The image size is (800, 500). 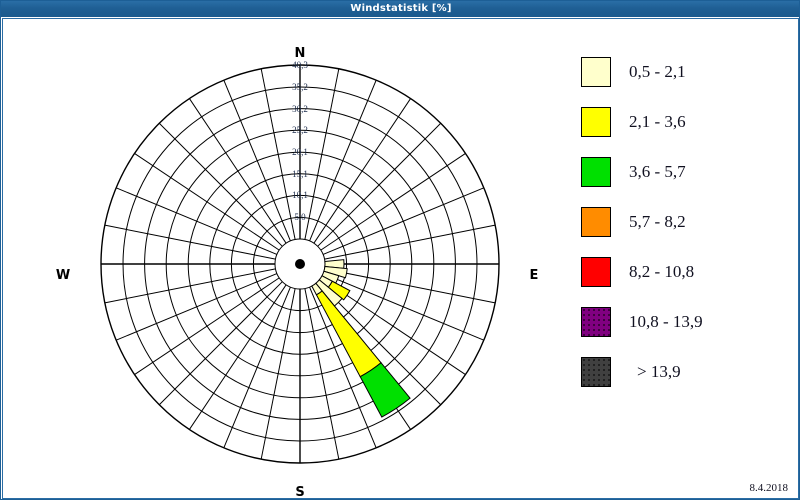 I want to click on legend-label: 5,7 - 8,2, so click(x=657, y=221).